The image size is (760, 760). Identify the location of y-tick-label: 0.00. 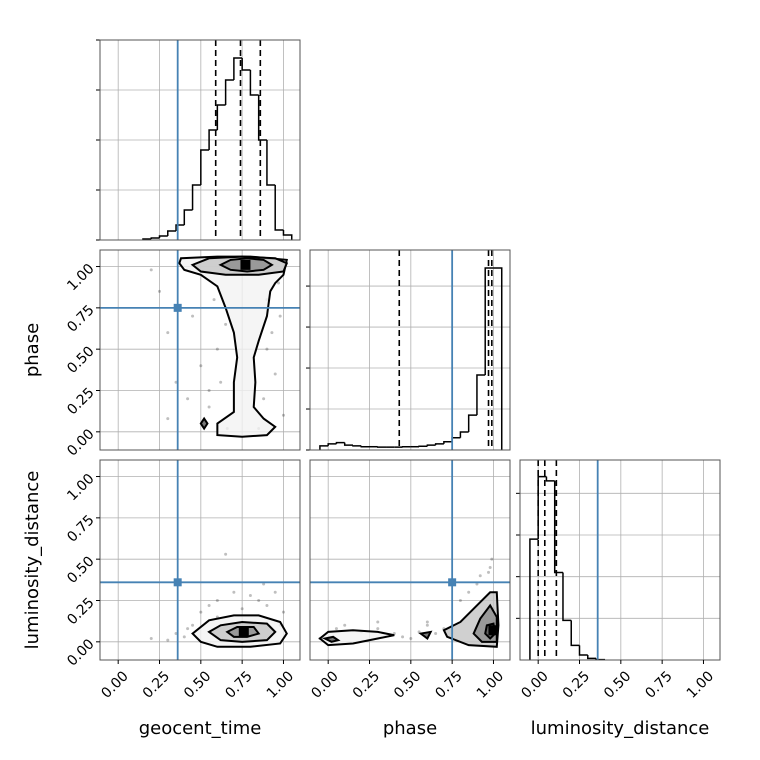
(80, 442).